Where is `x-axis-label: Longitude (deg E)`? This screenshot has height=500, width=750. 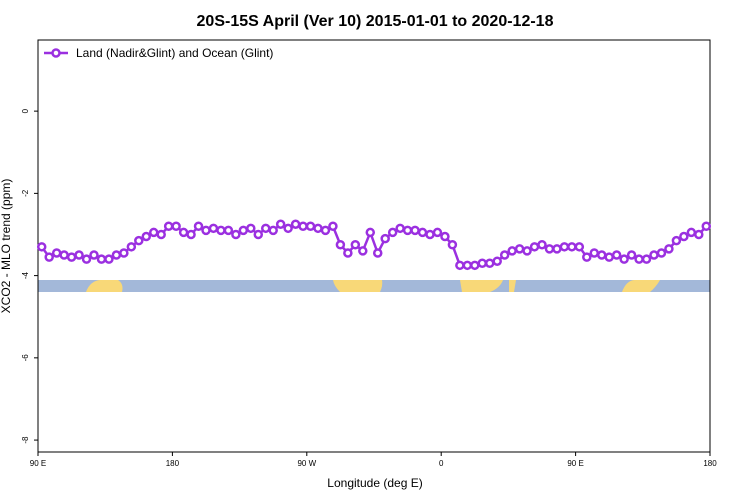
x-axis-label: Longitude (deg E) is located at coordinates (374, 483).